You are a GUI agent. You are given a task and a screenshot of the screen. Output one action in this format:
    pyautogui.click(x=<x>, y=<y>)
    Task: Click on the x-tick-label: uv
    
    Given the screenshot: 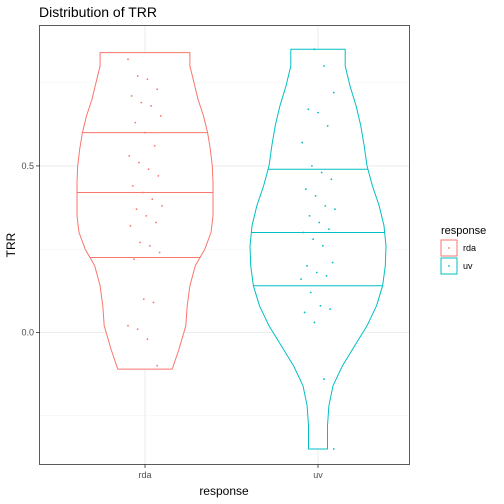 What is the action you would take?
    pyautogui.click(x=318, y=475)
    